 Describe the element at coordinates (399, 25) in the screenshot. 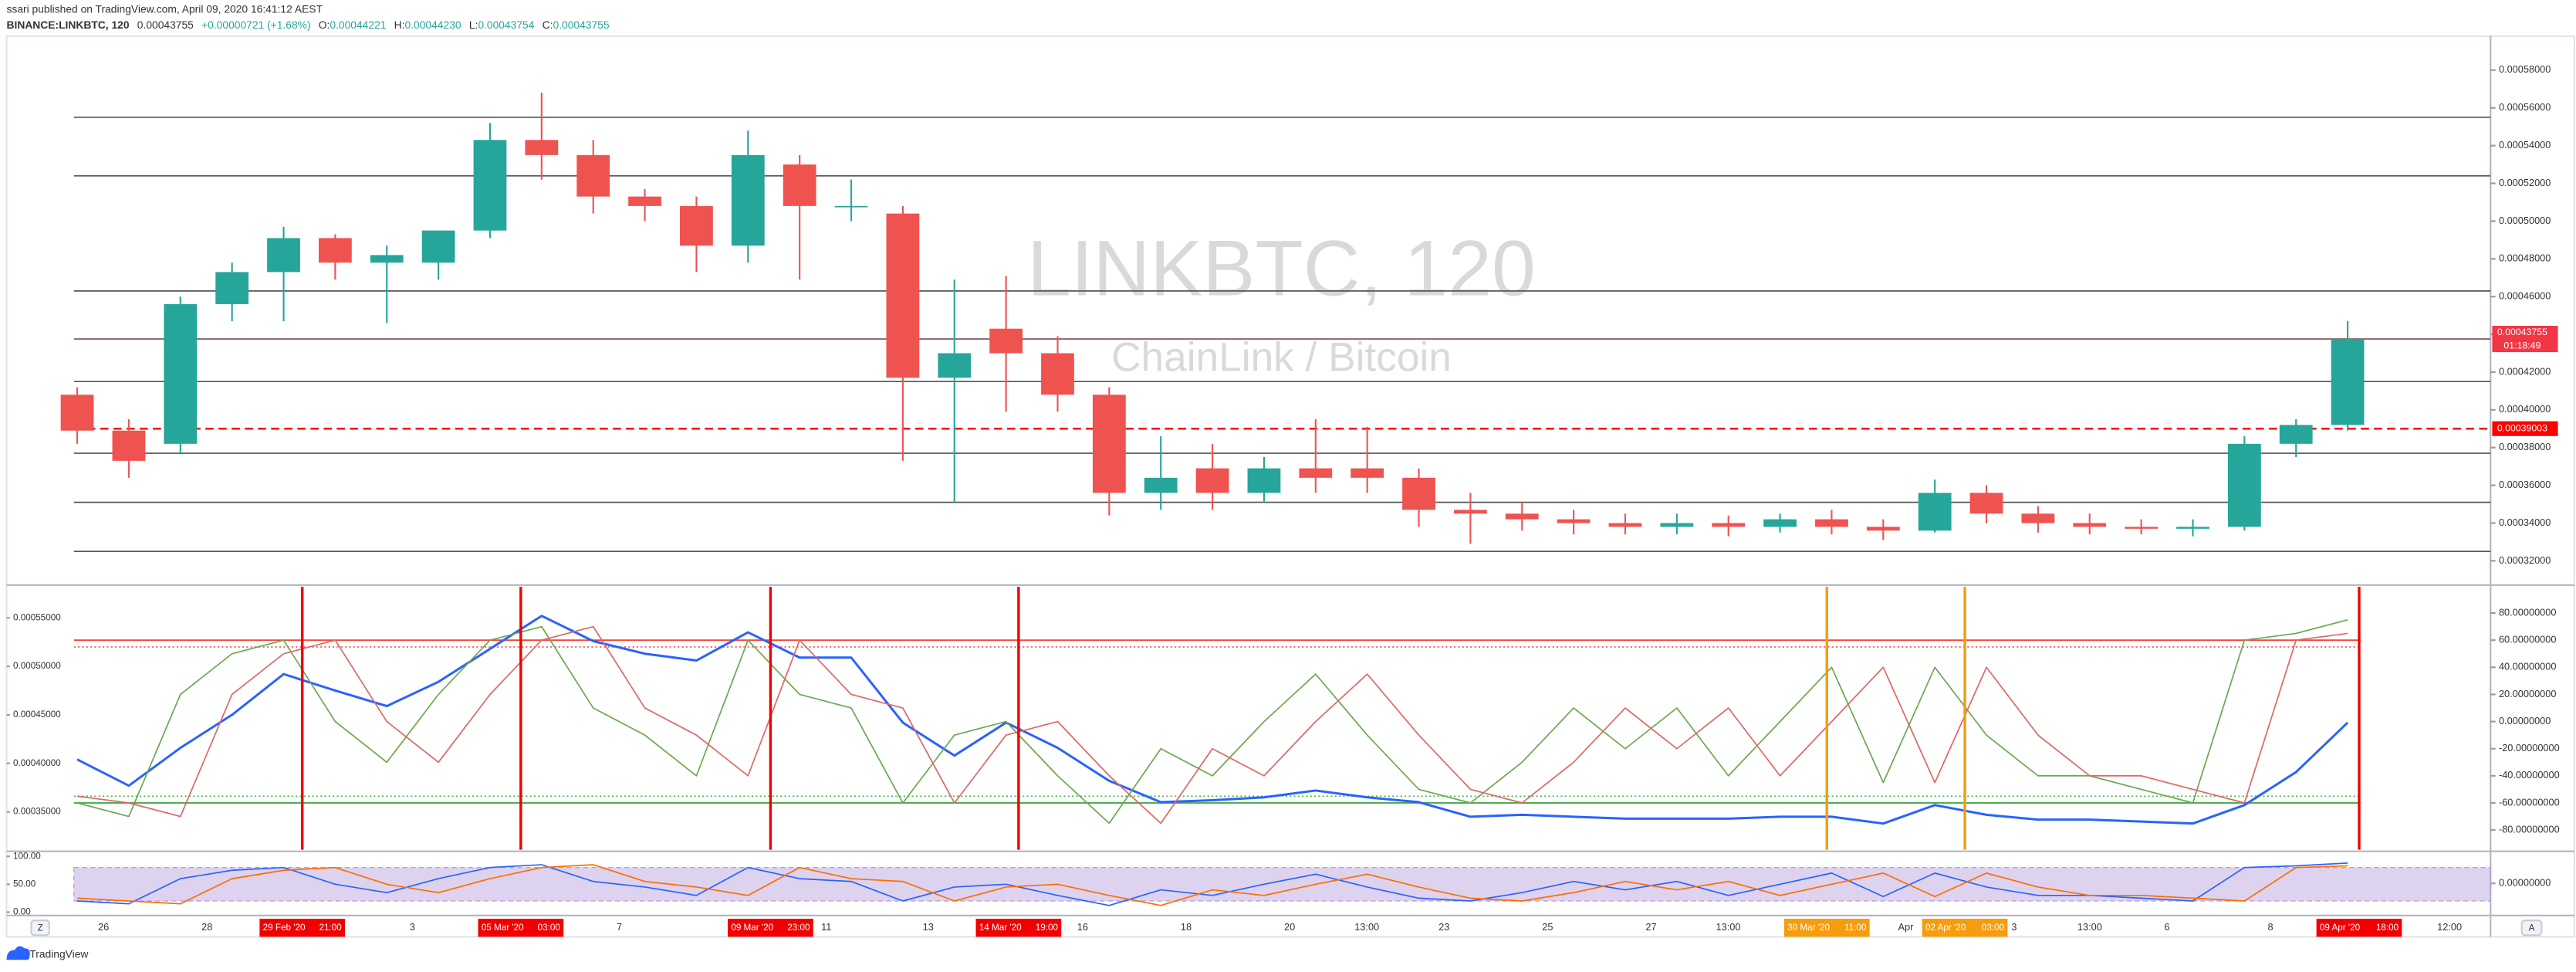

I see `h-label: H:` at that location.